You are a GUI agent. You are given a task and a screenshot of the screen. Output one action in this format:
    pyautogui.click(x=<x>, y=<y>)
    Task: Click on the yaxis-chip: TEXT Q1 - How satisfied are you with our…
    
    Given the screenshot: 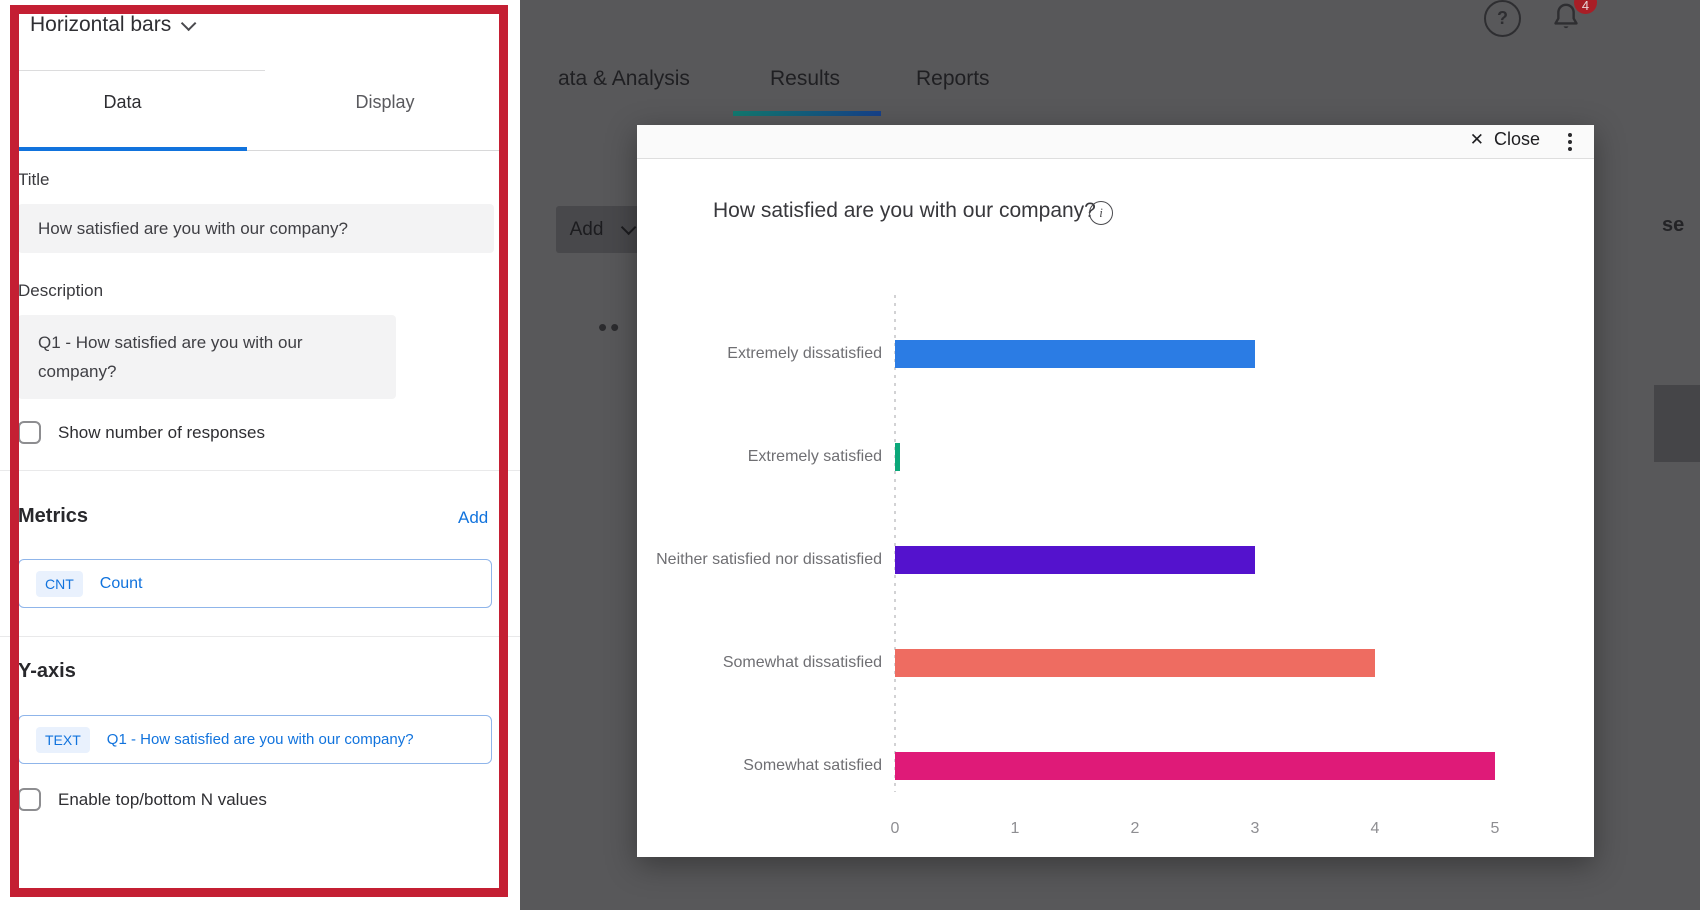 What is the action you would take?
    pyautogui.click(x=255, y=739)
    